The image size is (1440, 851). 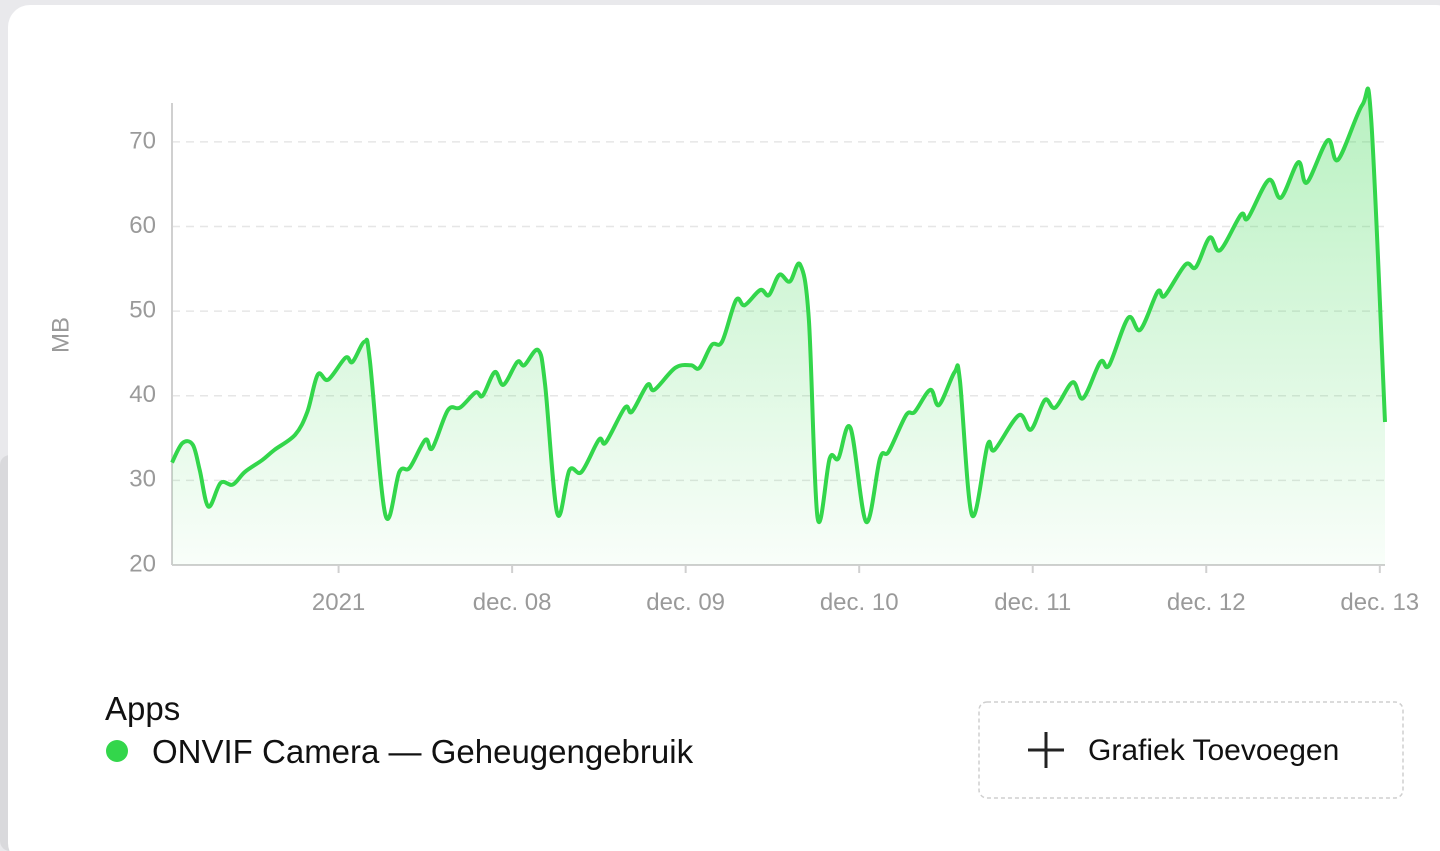 I want to click on x-tick-label: dec. 08, so click(x=512, y=602).